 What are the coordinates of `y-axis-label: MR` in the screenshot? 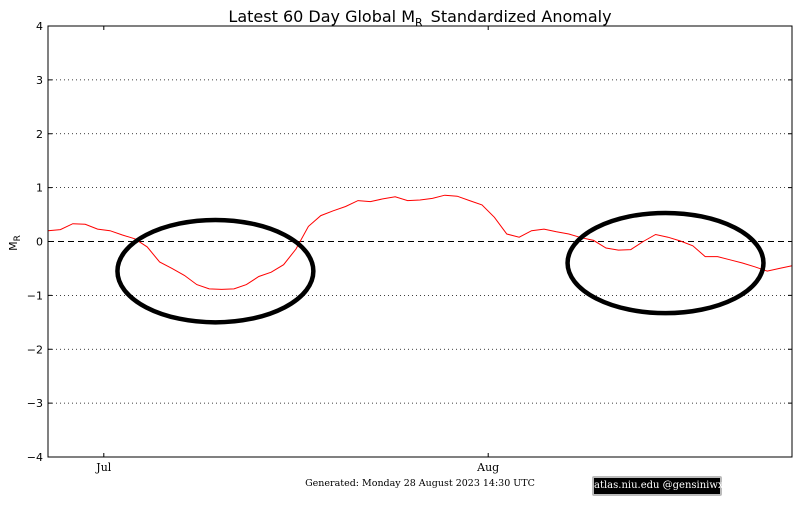 It's located at (15, 243).